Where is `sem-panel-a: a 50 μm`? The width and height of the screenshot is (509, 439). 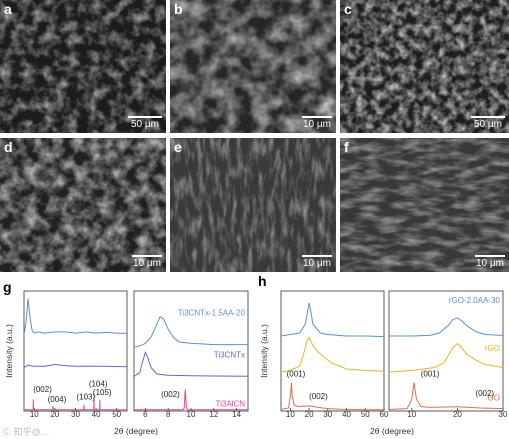
sem-panel-a: a 50 μm is located at coordinates (83, 66).